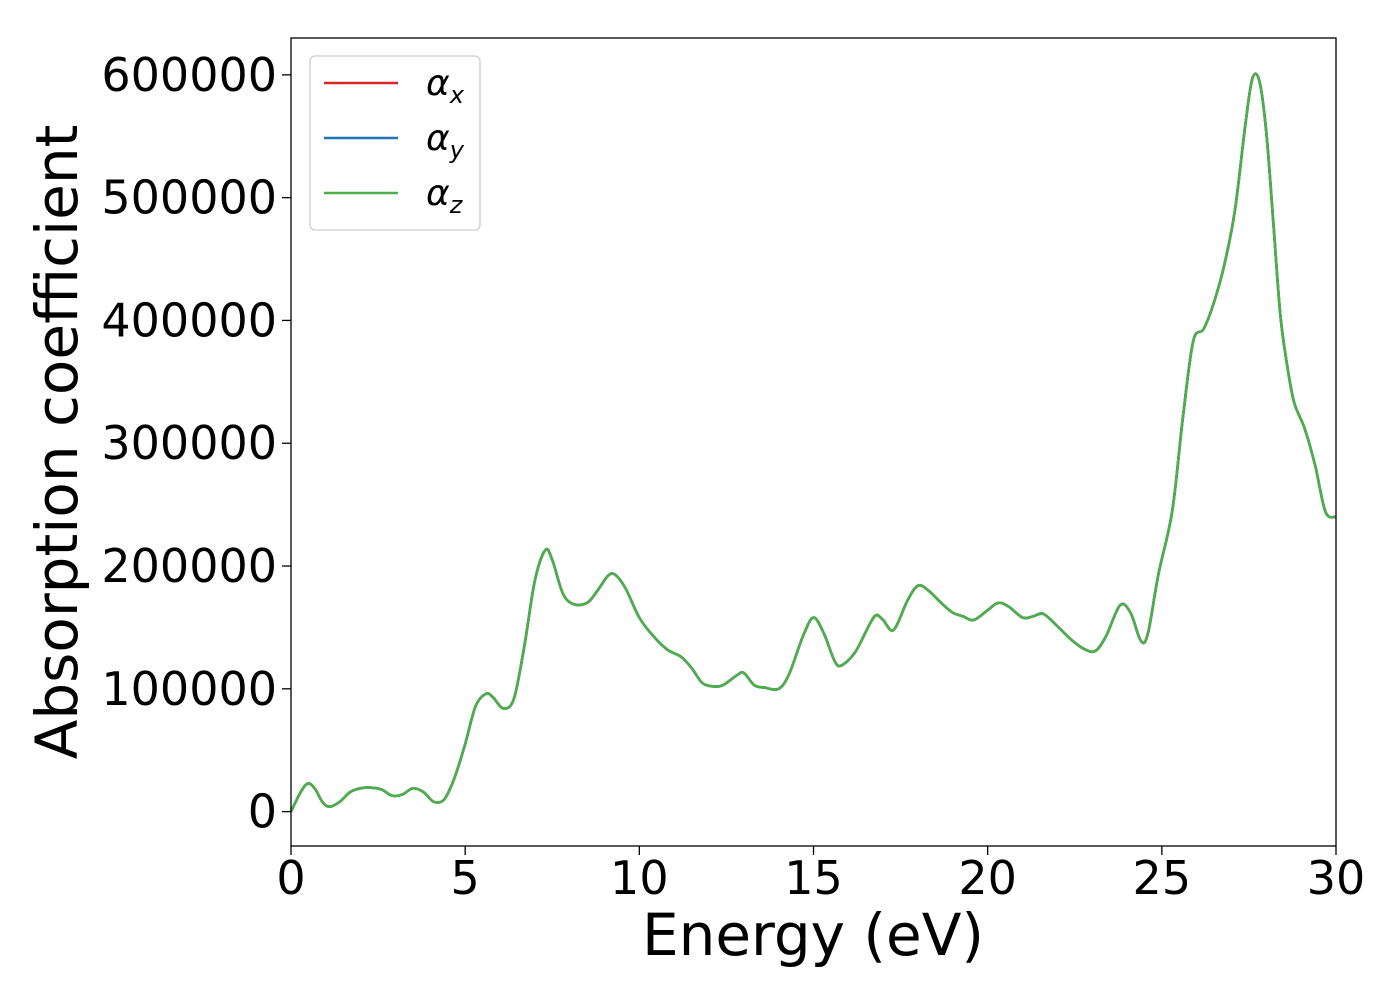 This screenshot has height=1000, width=1400. What do you see at coordinates (189, 320) in the screenshot?
I see `y-tick-label: 400000` at bounding box center [189, 320].